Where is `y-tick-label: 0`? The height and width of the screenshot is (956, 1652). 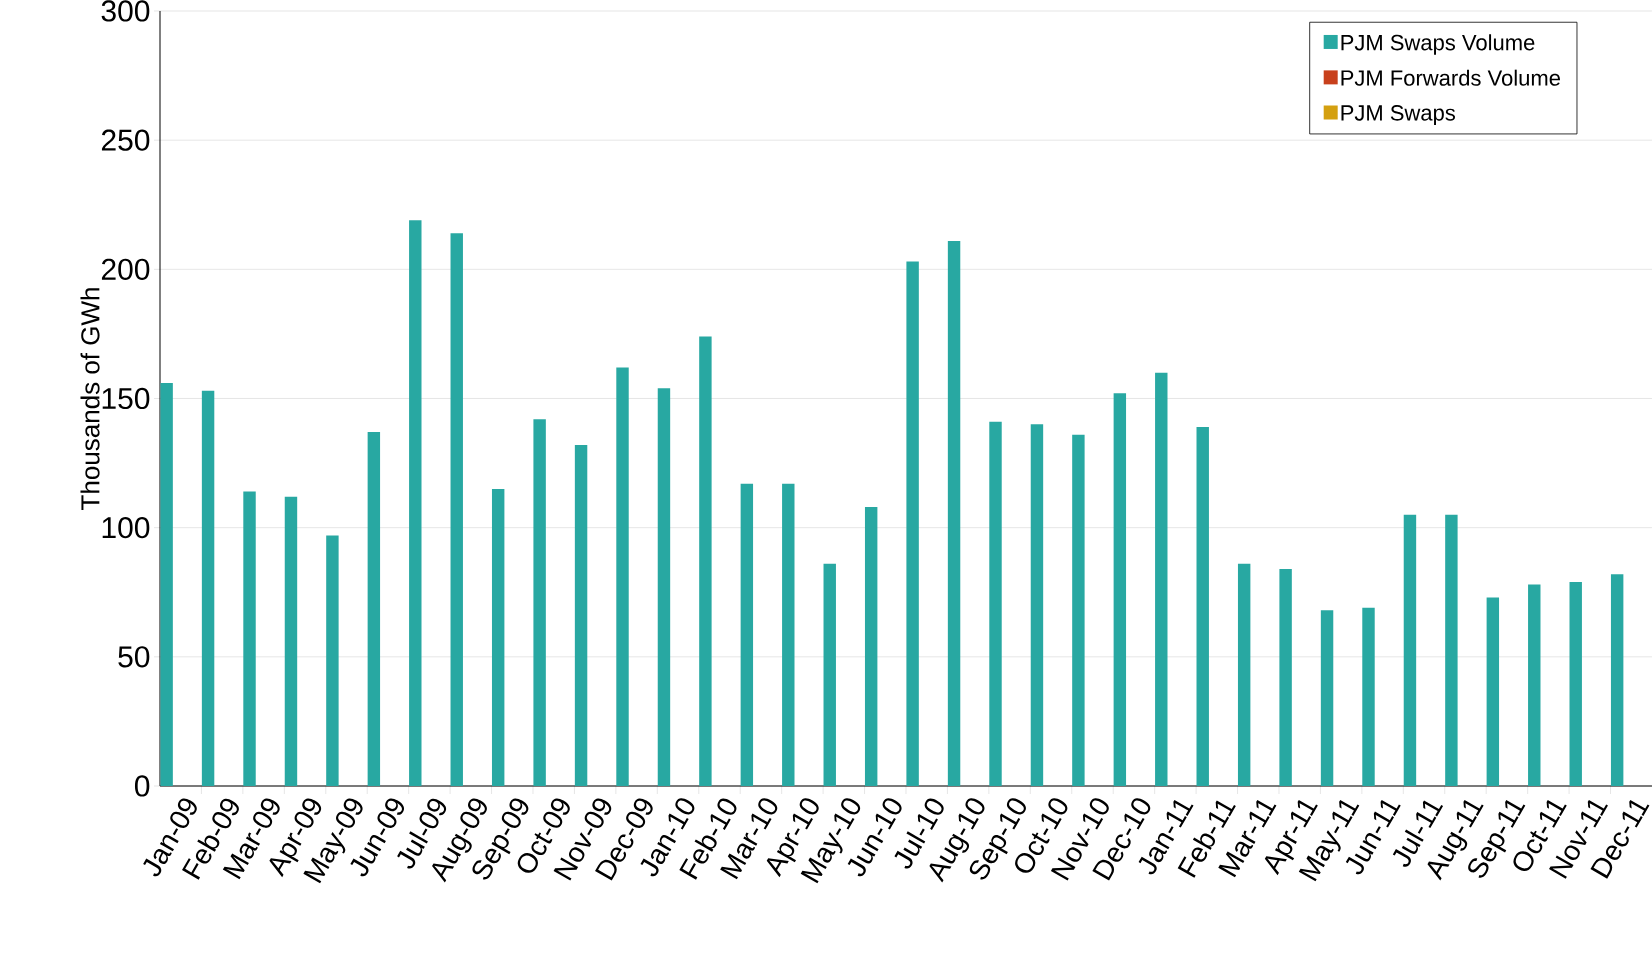 y-tick-label: 0 is located at coordinates (142, 786).